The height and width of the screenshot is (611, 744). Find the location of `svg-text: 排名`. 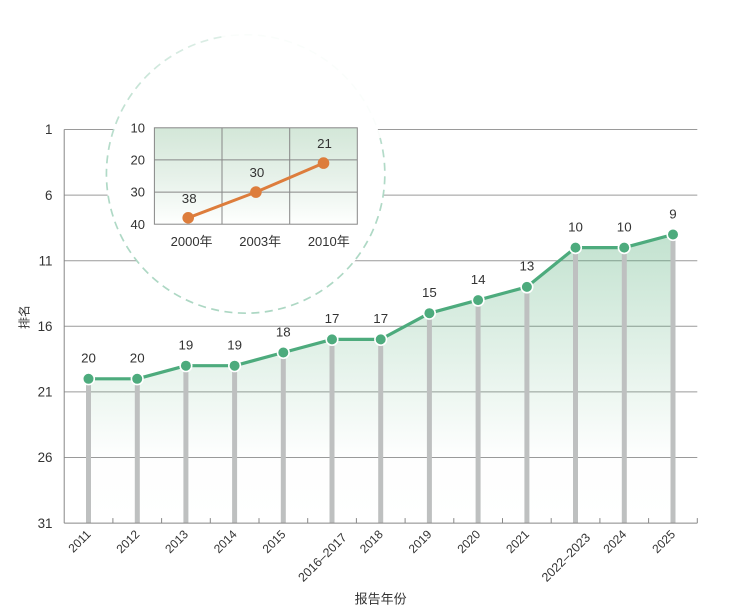

svg-text: 排名 is located at coordinates (24, 317).